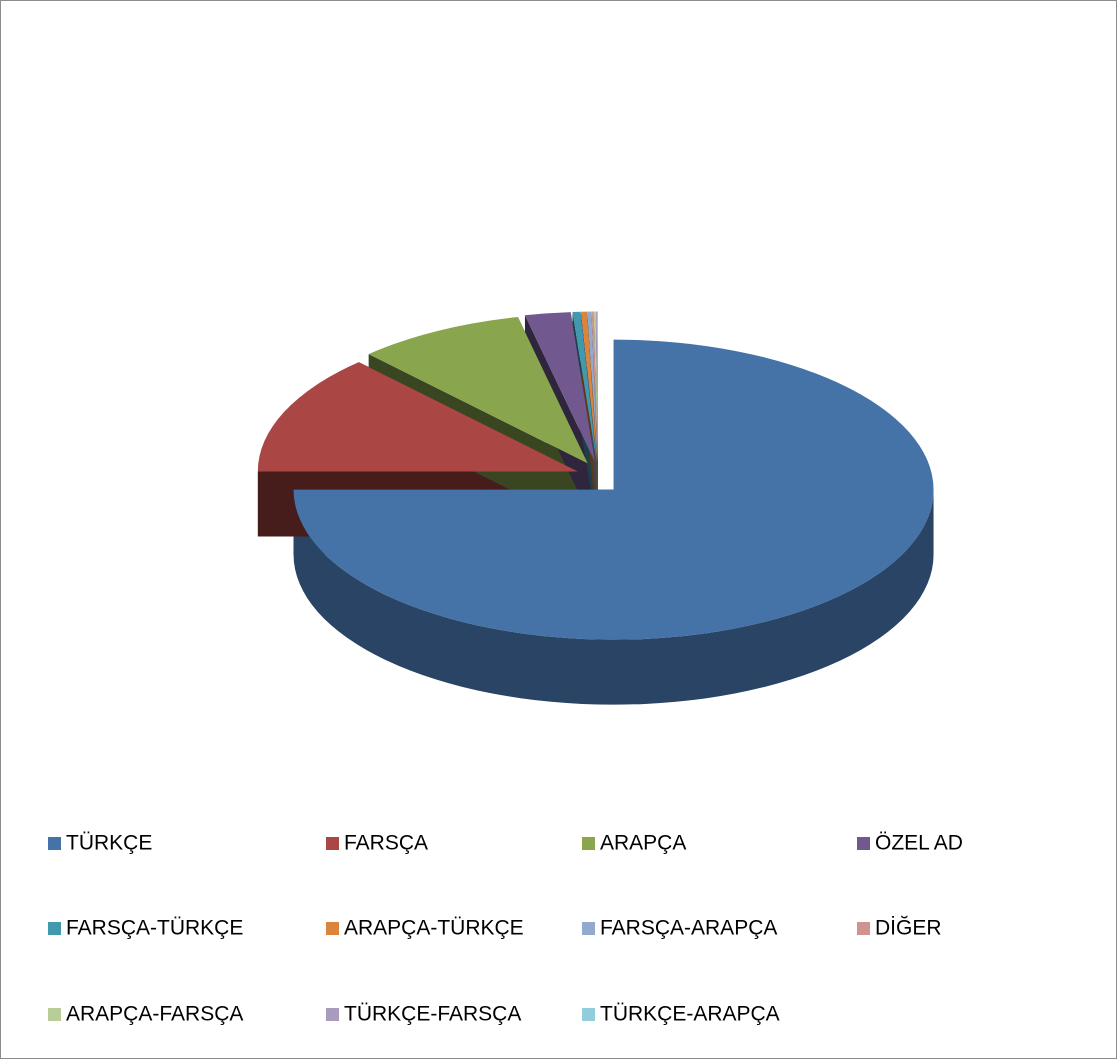 The height and width of the screenshot is (1059, 1117). What do you see at coordinates (434, 928) in the screenshot?
I see `legend-label: ARAPÇA-TÜRKÇE` at bounding box center [434, 928].